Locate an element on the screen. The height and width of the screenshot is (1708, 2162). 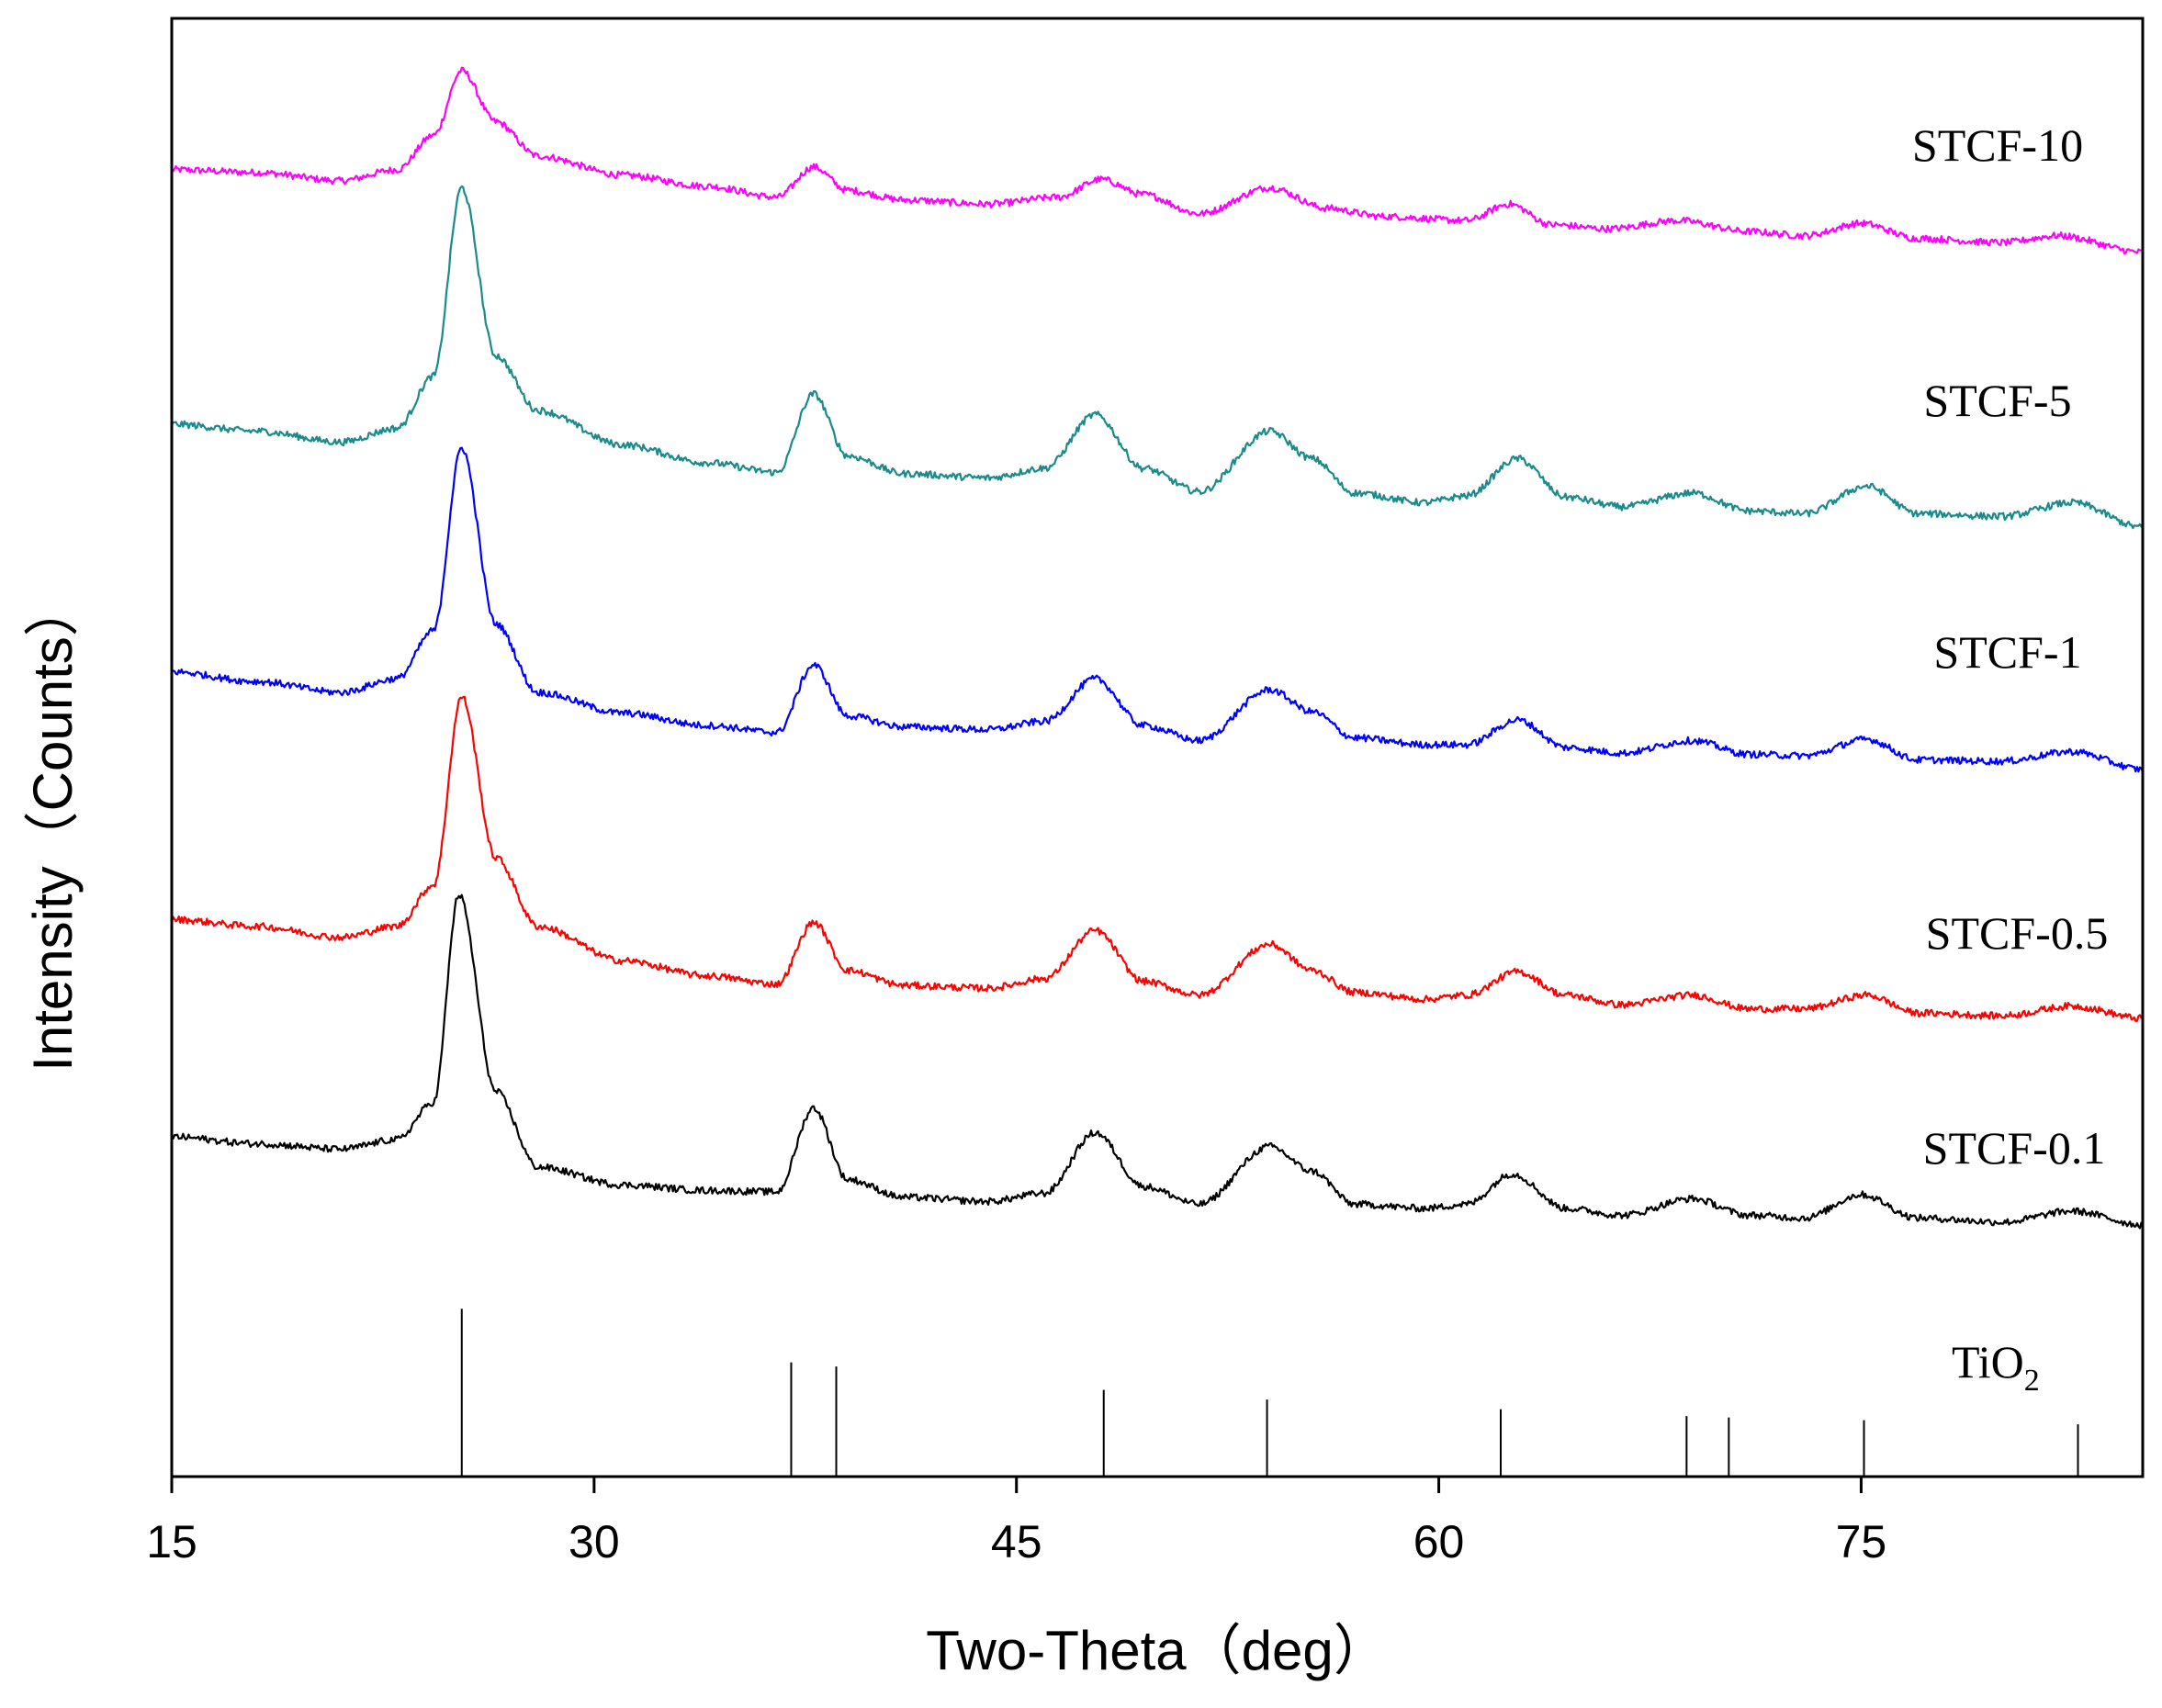
x-axis: 15 30 45 60 75 is located at coordinates (1016, 1523).